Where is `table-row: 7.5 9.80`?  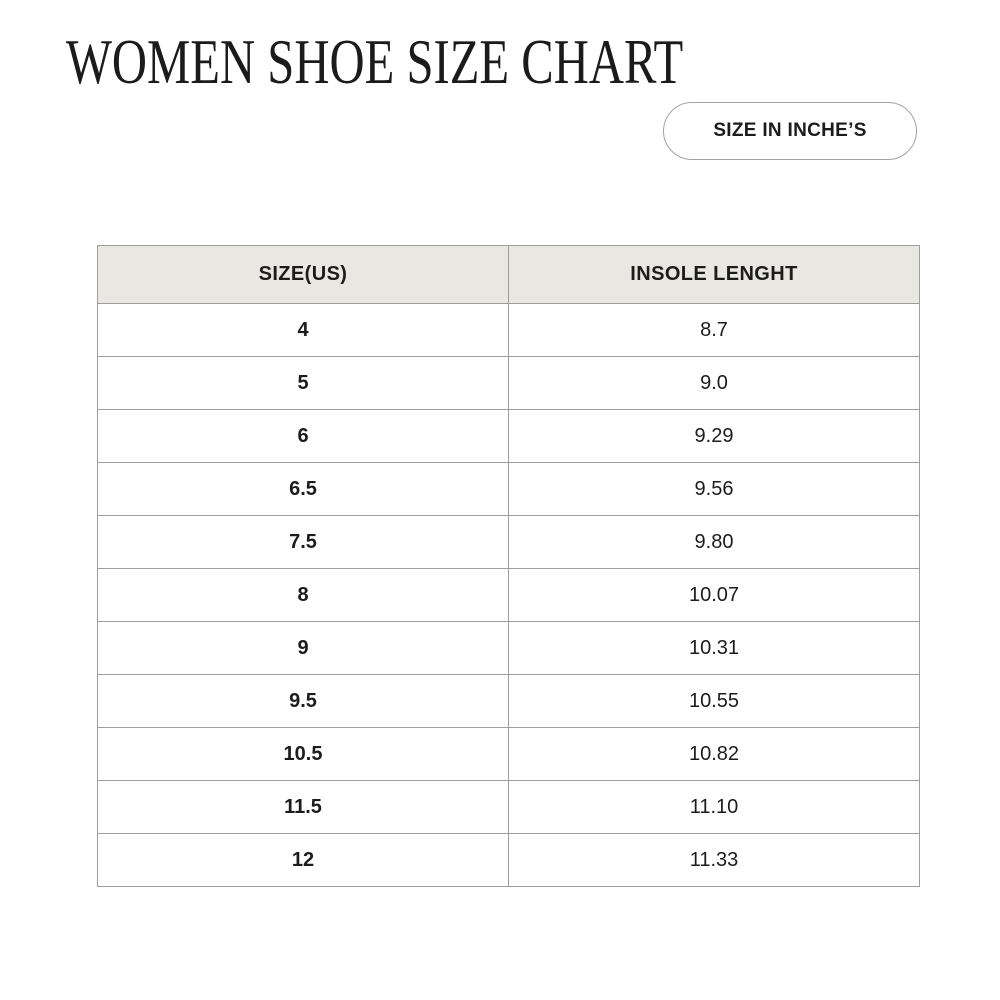 table-row: 7.5 9.80 is located at coordinates (508, 542).